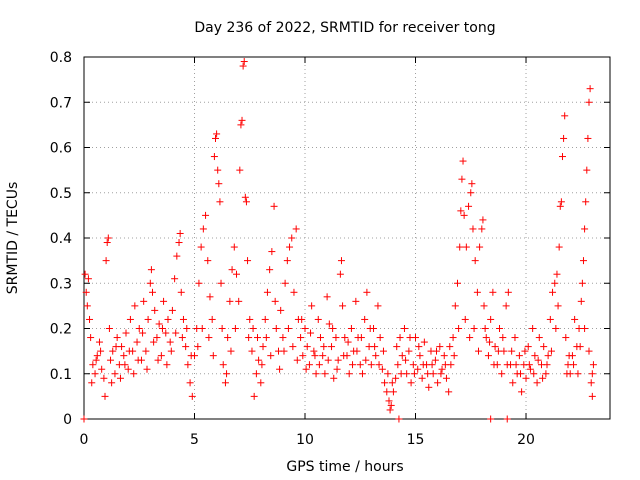 The height and width of the screenshot is (480, 640). What do you see at coordinates (416, 440) in the screenshot?
I see `x-tick-label: 15` at bounding box center [416, 440].